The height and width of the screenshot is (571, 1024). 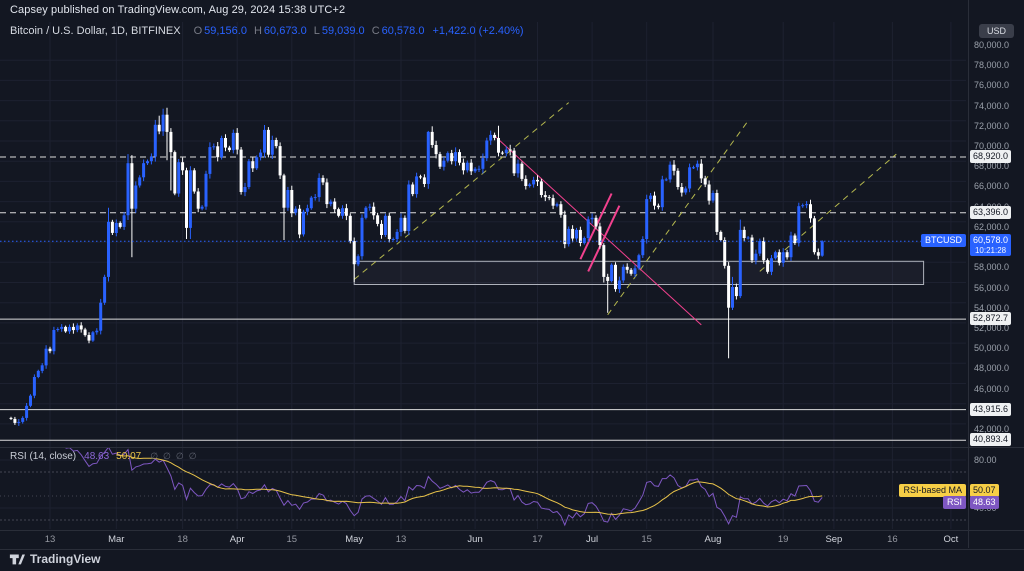 I want to click on ohlc-close-value: 60,578.0, so click(x=403, y=31).